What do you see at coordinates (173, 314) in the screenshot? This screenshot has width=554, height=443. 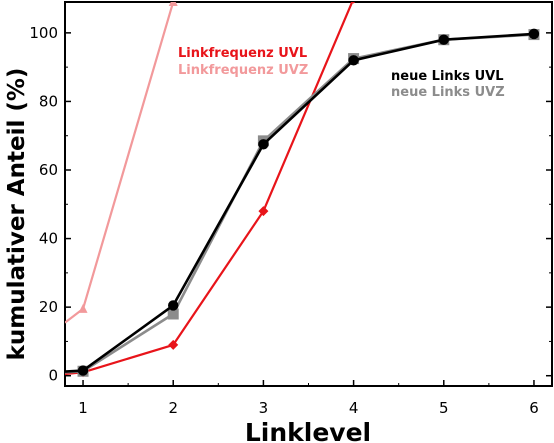 I see `data-point-neue-links-uvz` at bounding box center [173, 314].